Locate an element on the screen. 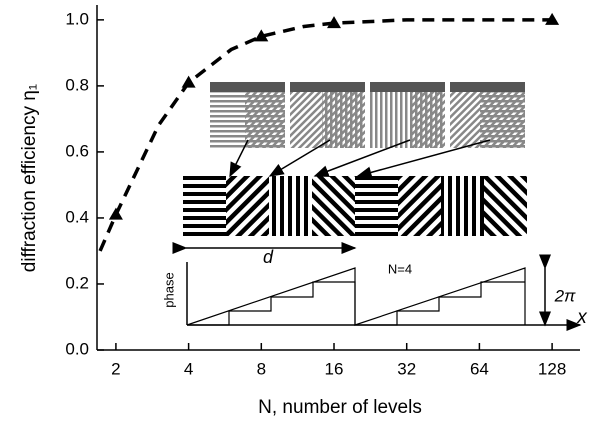  x-tick-label: 32 is located at coordinates (406, 368).